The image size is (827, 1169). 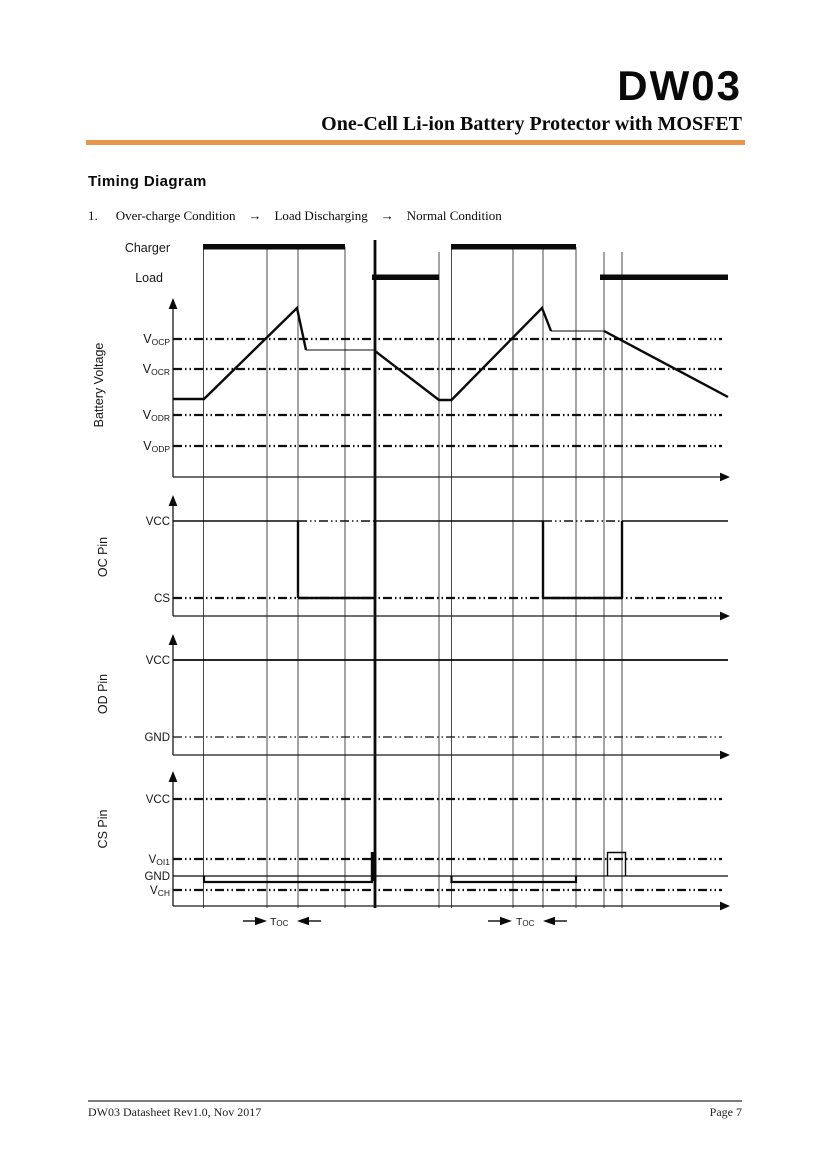 I want to click on vocr-label: VOCR, so click(x=156, y=369).